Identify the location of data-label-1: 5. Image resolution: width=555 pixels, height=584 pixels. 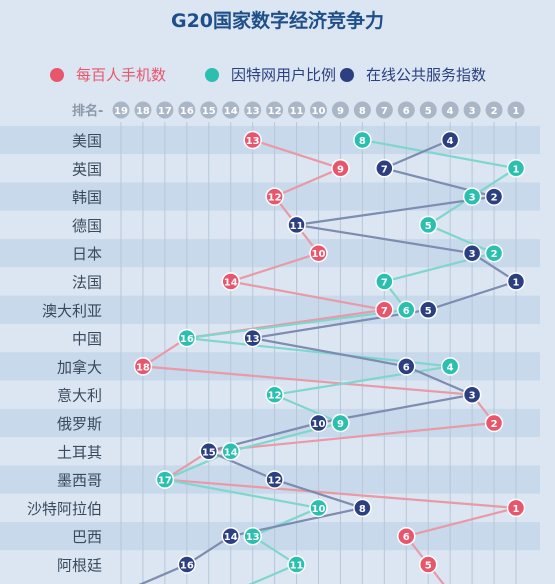
(428, 226).